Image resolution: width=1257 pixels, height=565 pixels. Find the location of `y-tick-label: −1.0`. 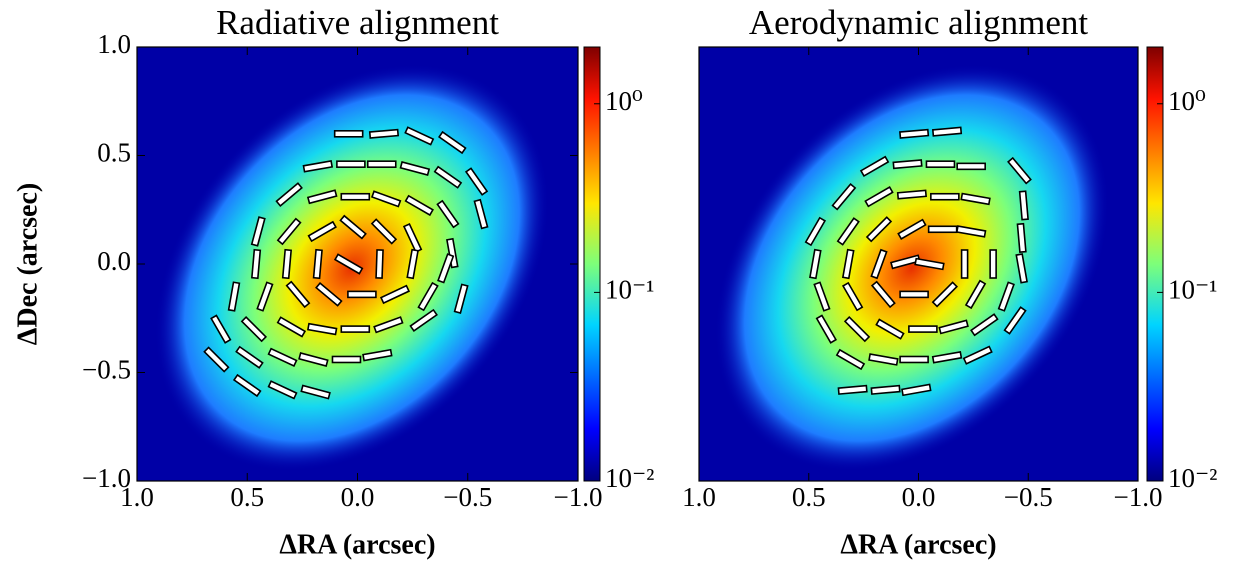

y-tick-label: −1.0 is located at coordinates (106, 478).